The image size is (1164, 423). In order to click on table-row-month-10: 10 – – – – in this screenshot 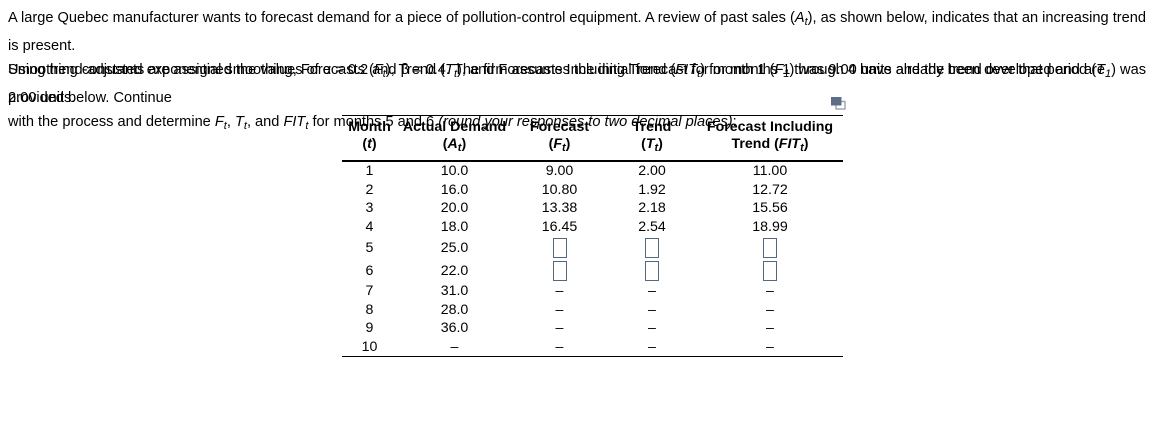, I will do `click(592, 347)`.